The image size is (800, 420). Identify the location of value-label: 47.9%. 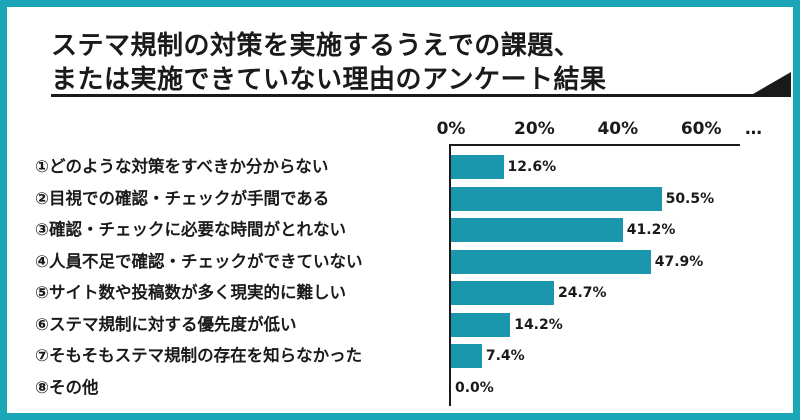
(679, 261).